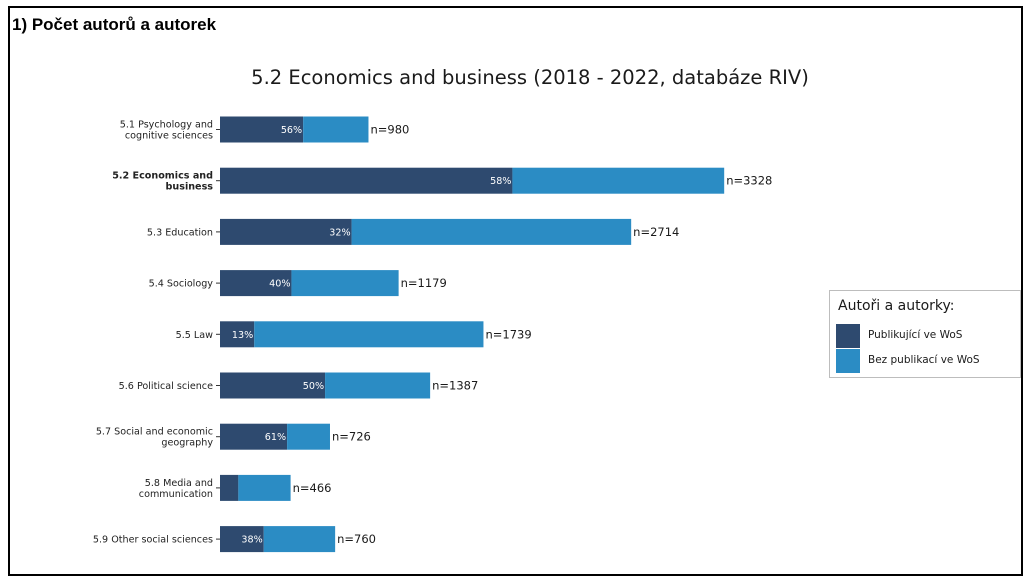  What do you see at coordinates (251, 540) in the screenshot?
I see `share-label: 38%` at bounding box center [251, 540].